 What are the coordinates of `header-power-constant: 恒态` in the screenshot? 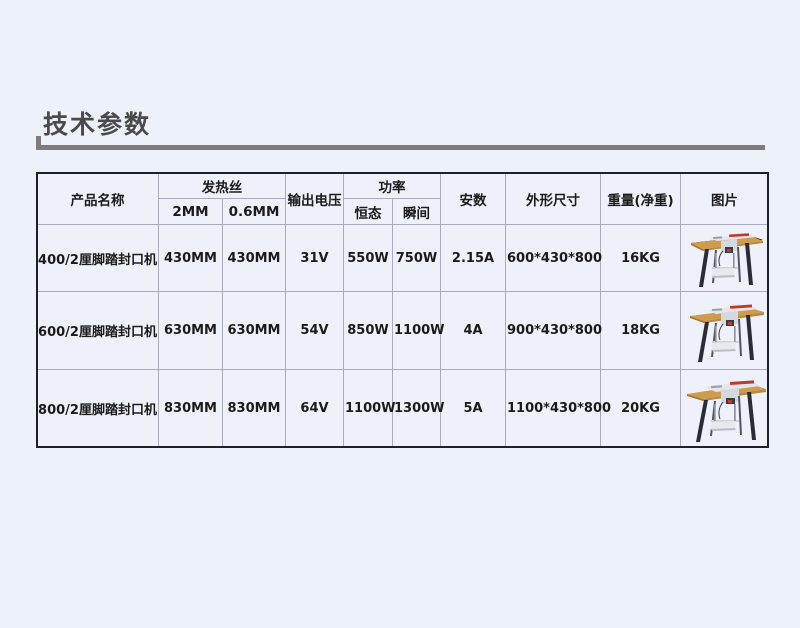 It's located at (368, 211).